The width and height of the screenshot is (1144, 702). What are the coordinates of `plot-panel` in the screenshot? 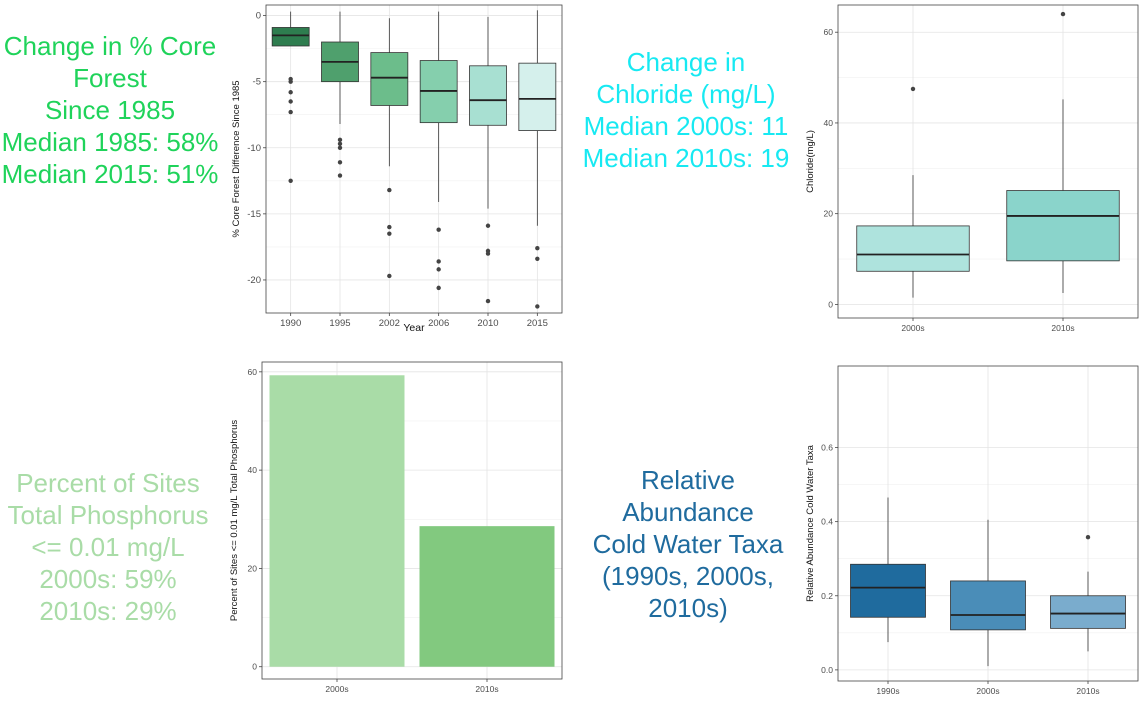 It's located at (414, 159).